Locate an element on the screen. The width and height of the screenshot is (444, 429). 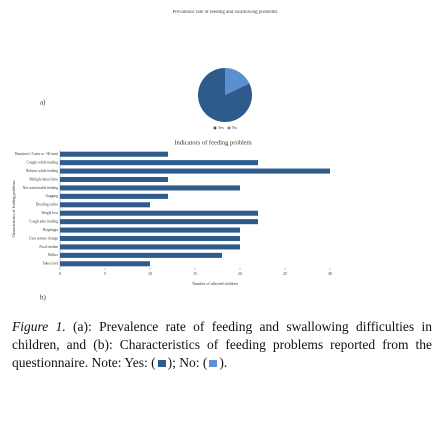
y-axis-label: Characteristics of feeding problems is located at coordinates (13, 208).